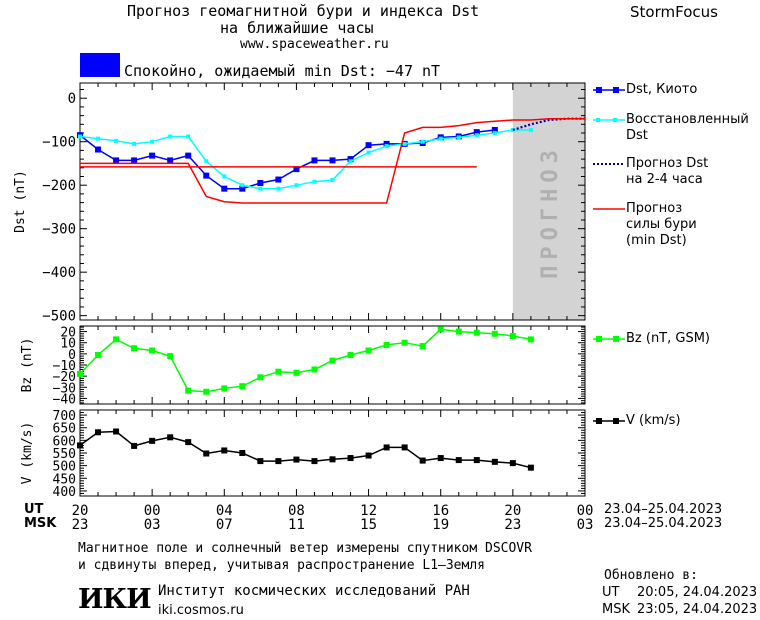 The image size is (760, 620). What do you see at coordinates (64, 492) in the screenshot?
I see `y-tick-label: 400` at bounding box center [64, 492].